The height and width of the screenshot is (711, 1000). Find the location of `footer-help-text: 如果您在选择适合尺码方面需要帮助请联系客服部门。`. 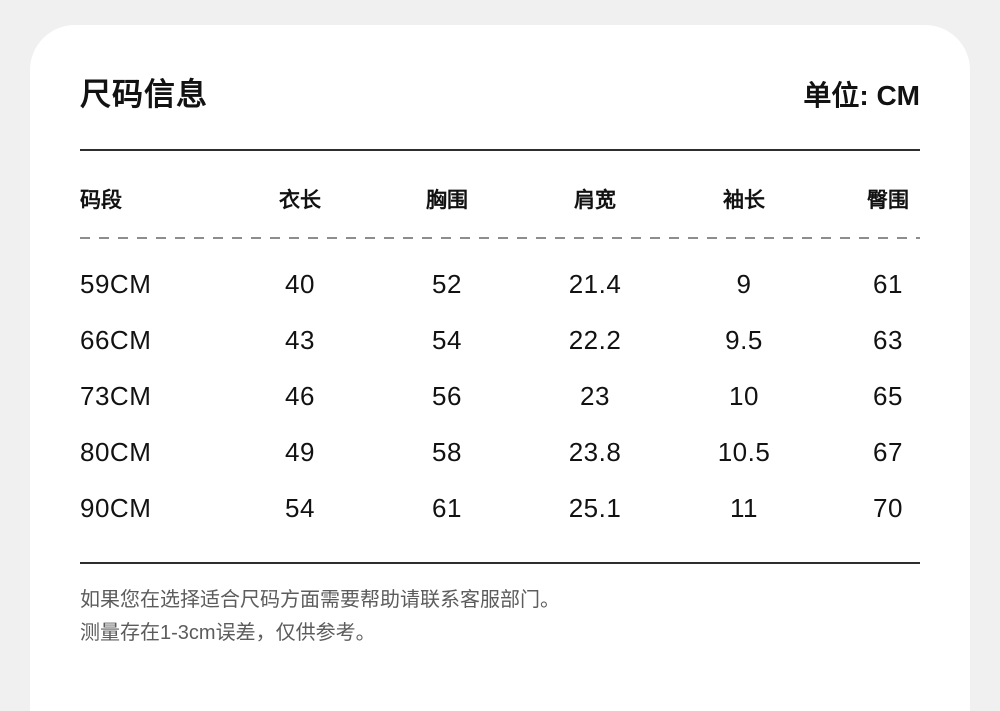

footer-help-text: 如果您在选择适合尺码方面需要帮助请联系客服部门。 is located at coordinates (320, 600).